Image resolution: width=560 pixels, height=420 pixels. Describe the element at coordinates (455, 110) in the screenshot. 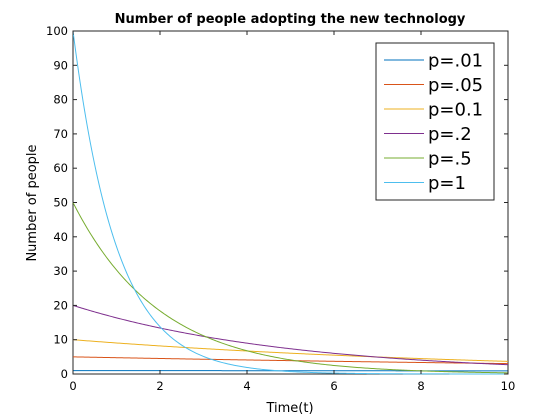

I see `legend-label-2: p=0.1` at that location.